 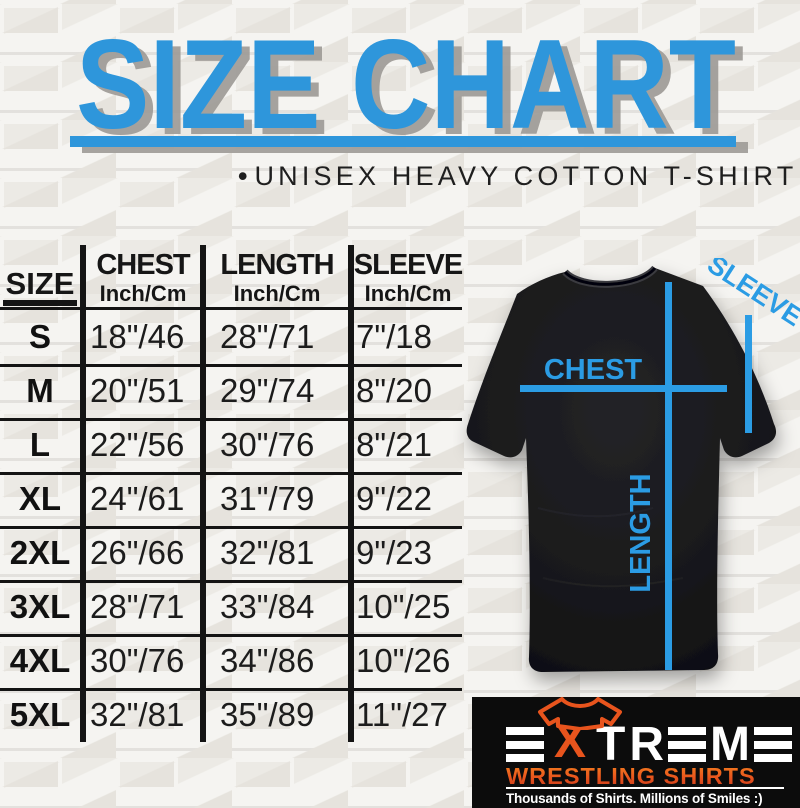 What do you see at coordinates (403, 141) in the screenshot?
I see `title-underline` at bounding box center [403, 141].